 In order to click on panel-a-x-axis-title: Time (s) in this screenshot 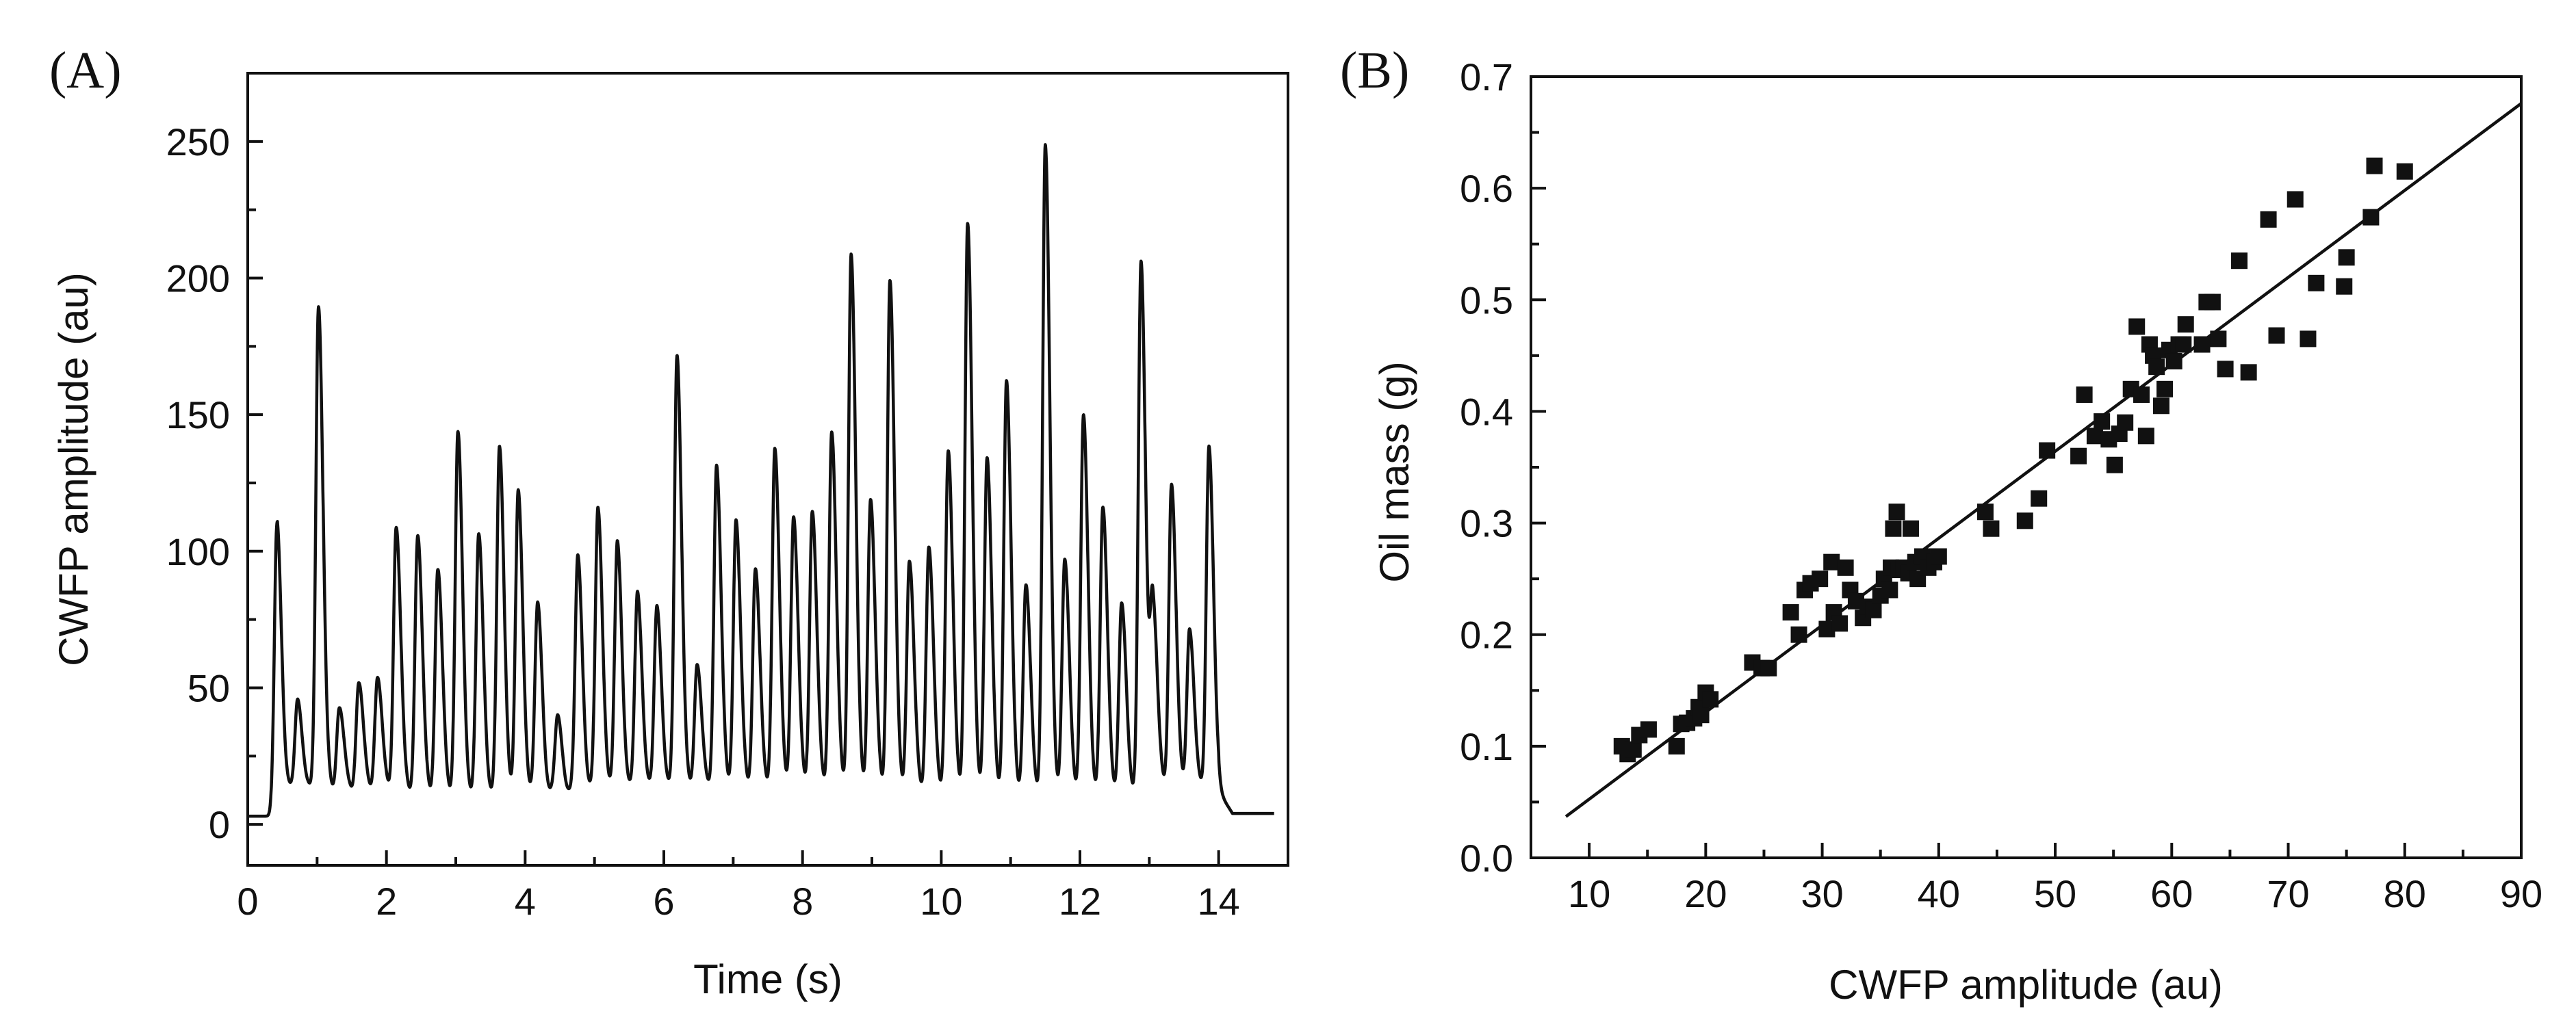, I will do `click(767, 979)`.